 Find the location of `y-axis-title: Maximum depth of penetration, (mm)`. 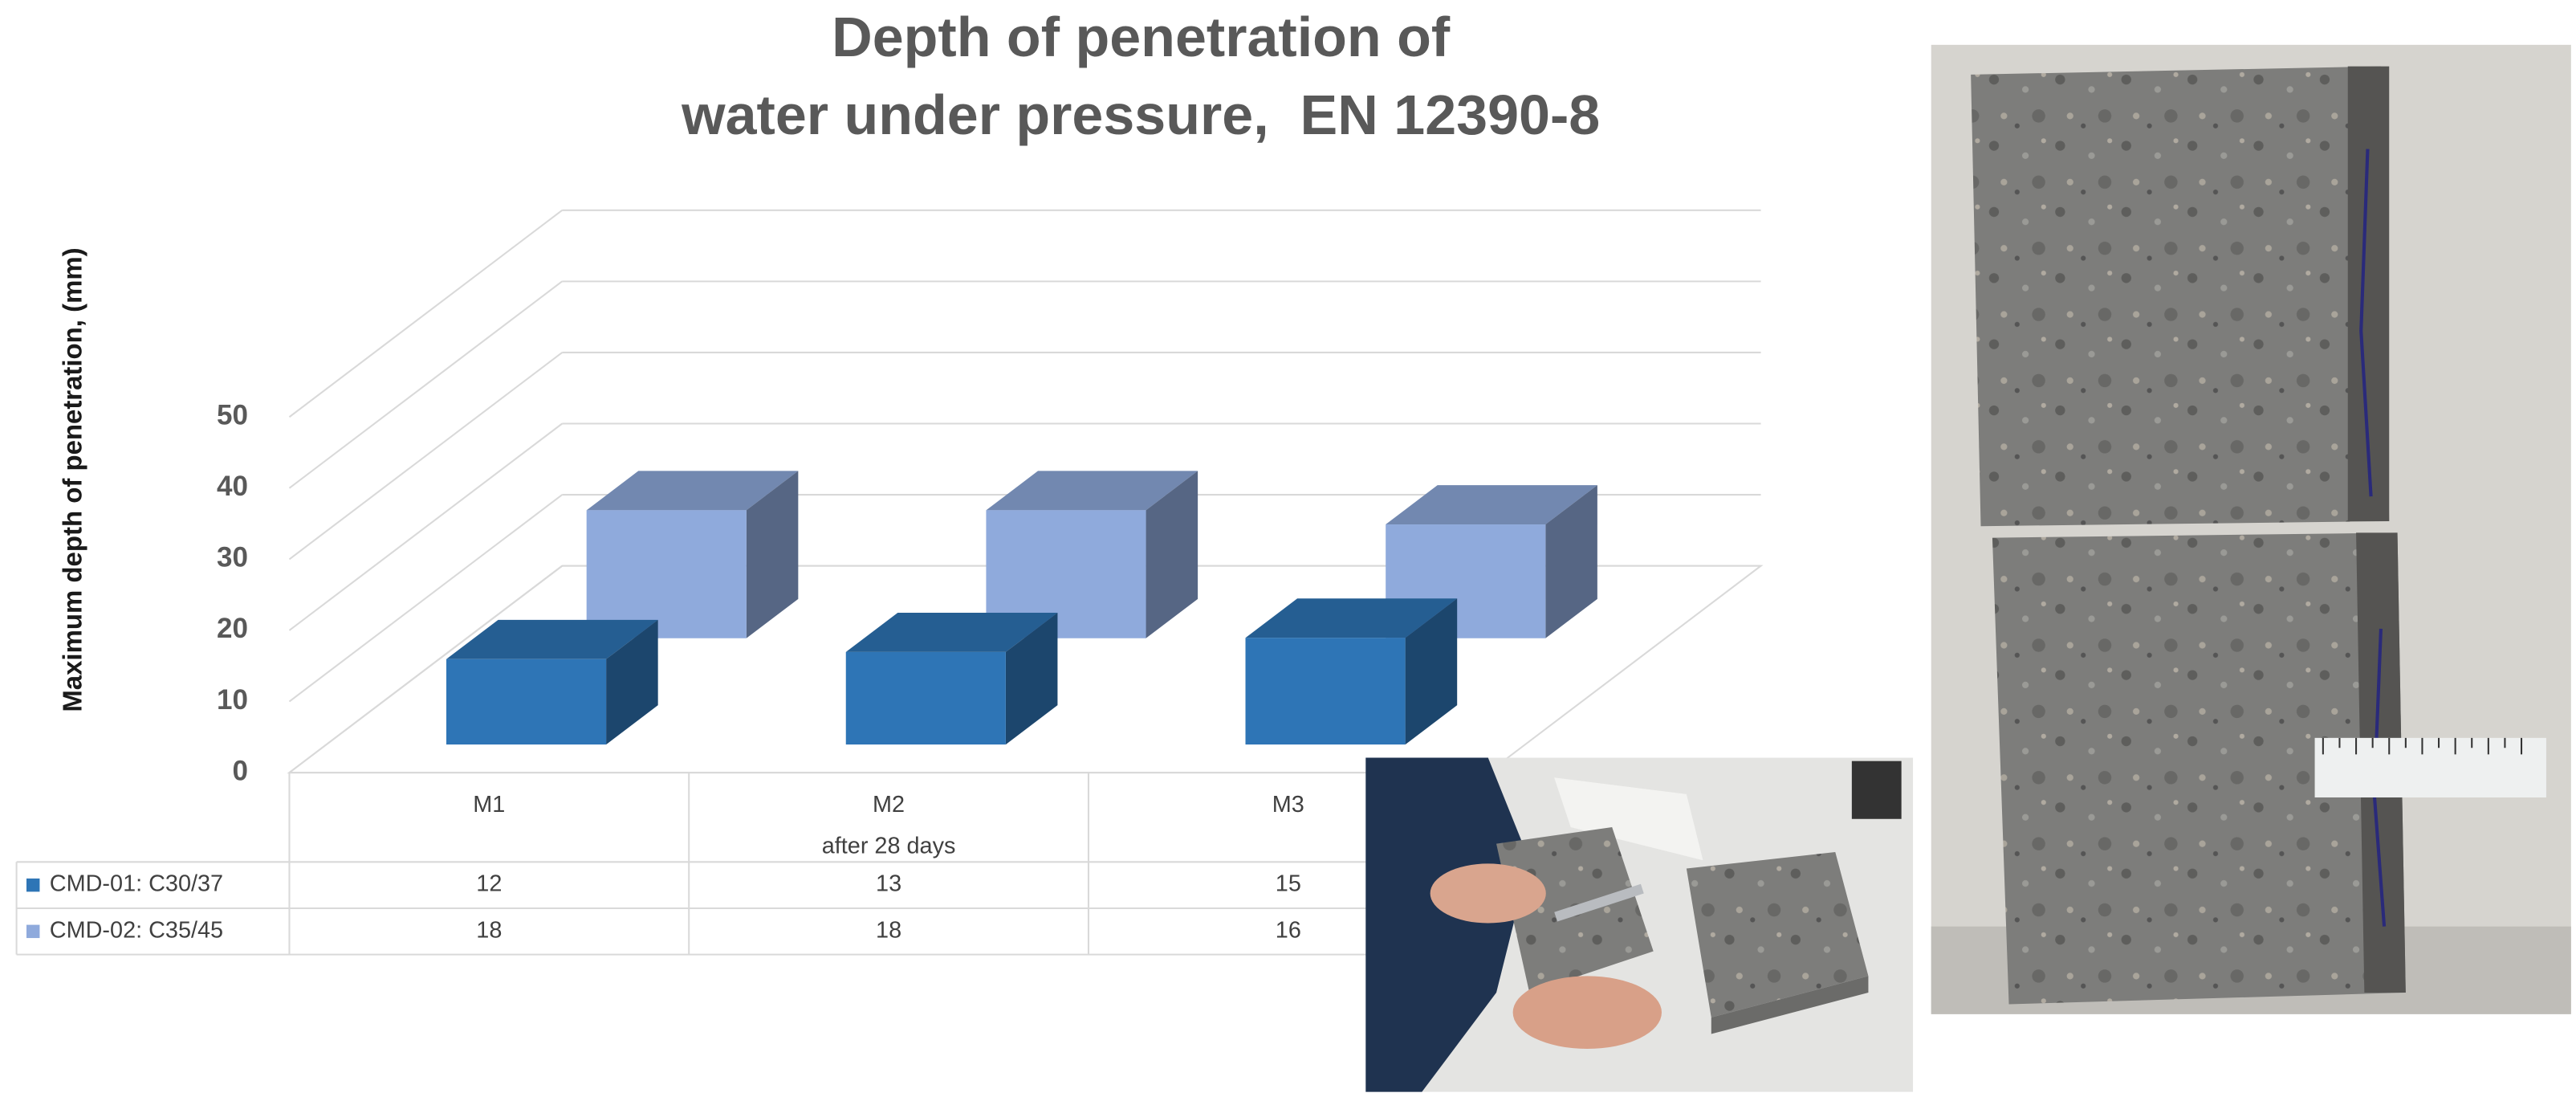

y-axis-title: Maximum depth of penetration, (mm) is located at coordinates (72, 479).